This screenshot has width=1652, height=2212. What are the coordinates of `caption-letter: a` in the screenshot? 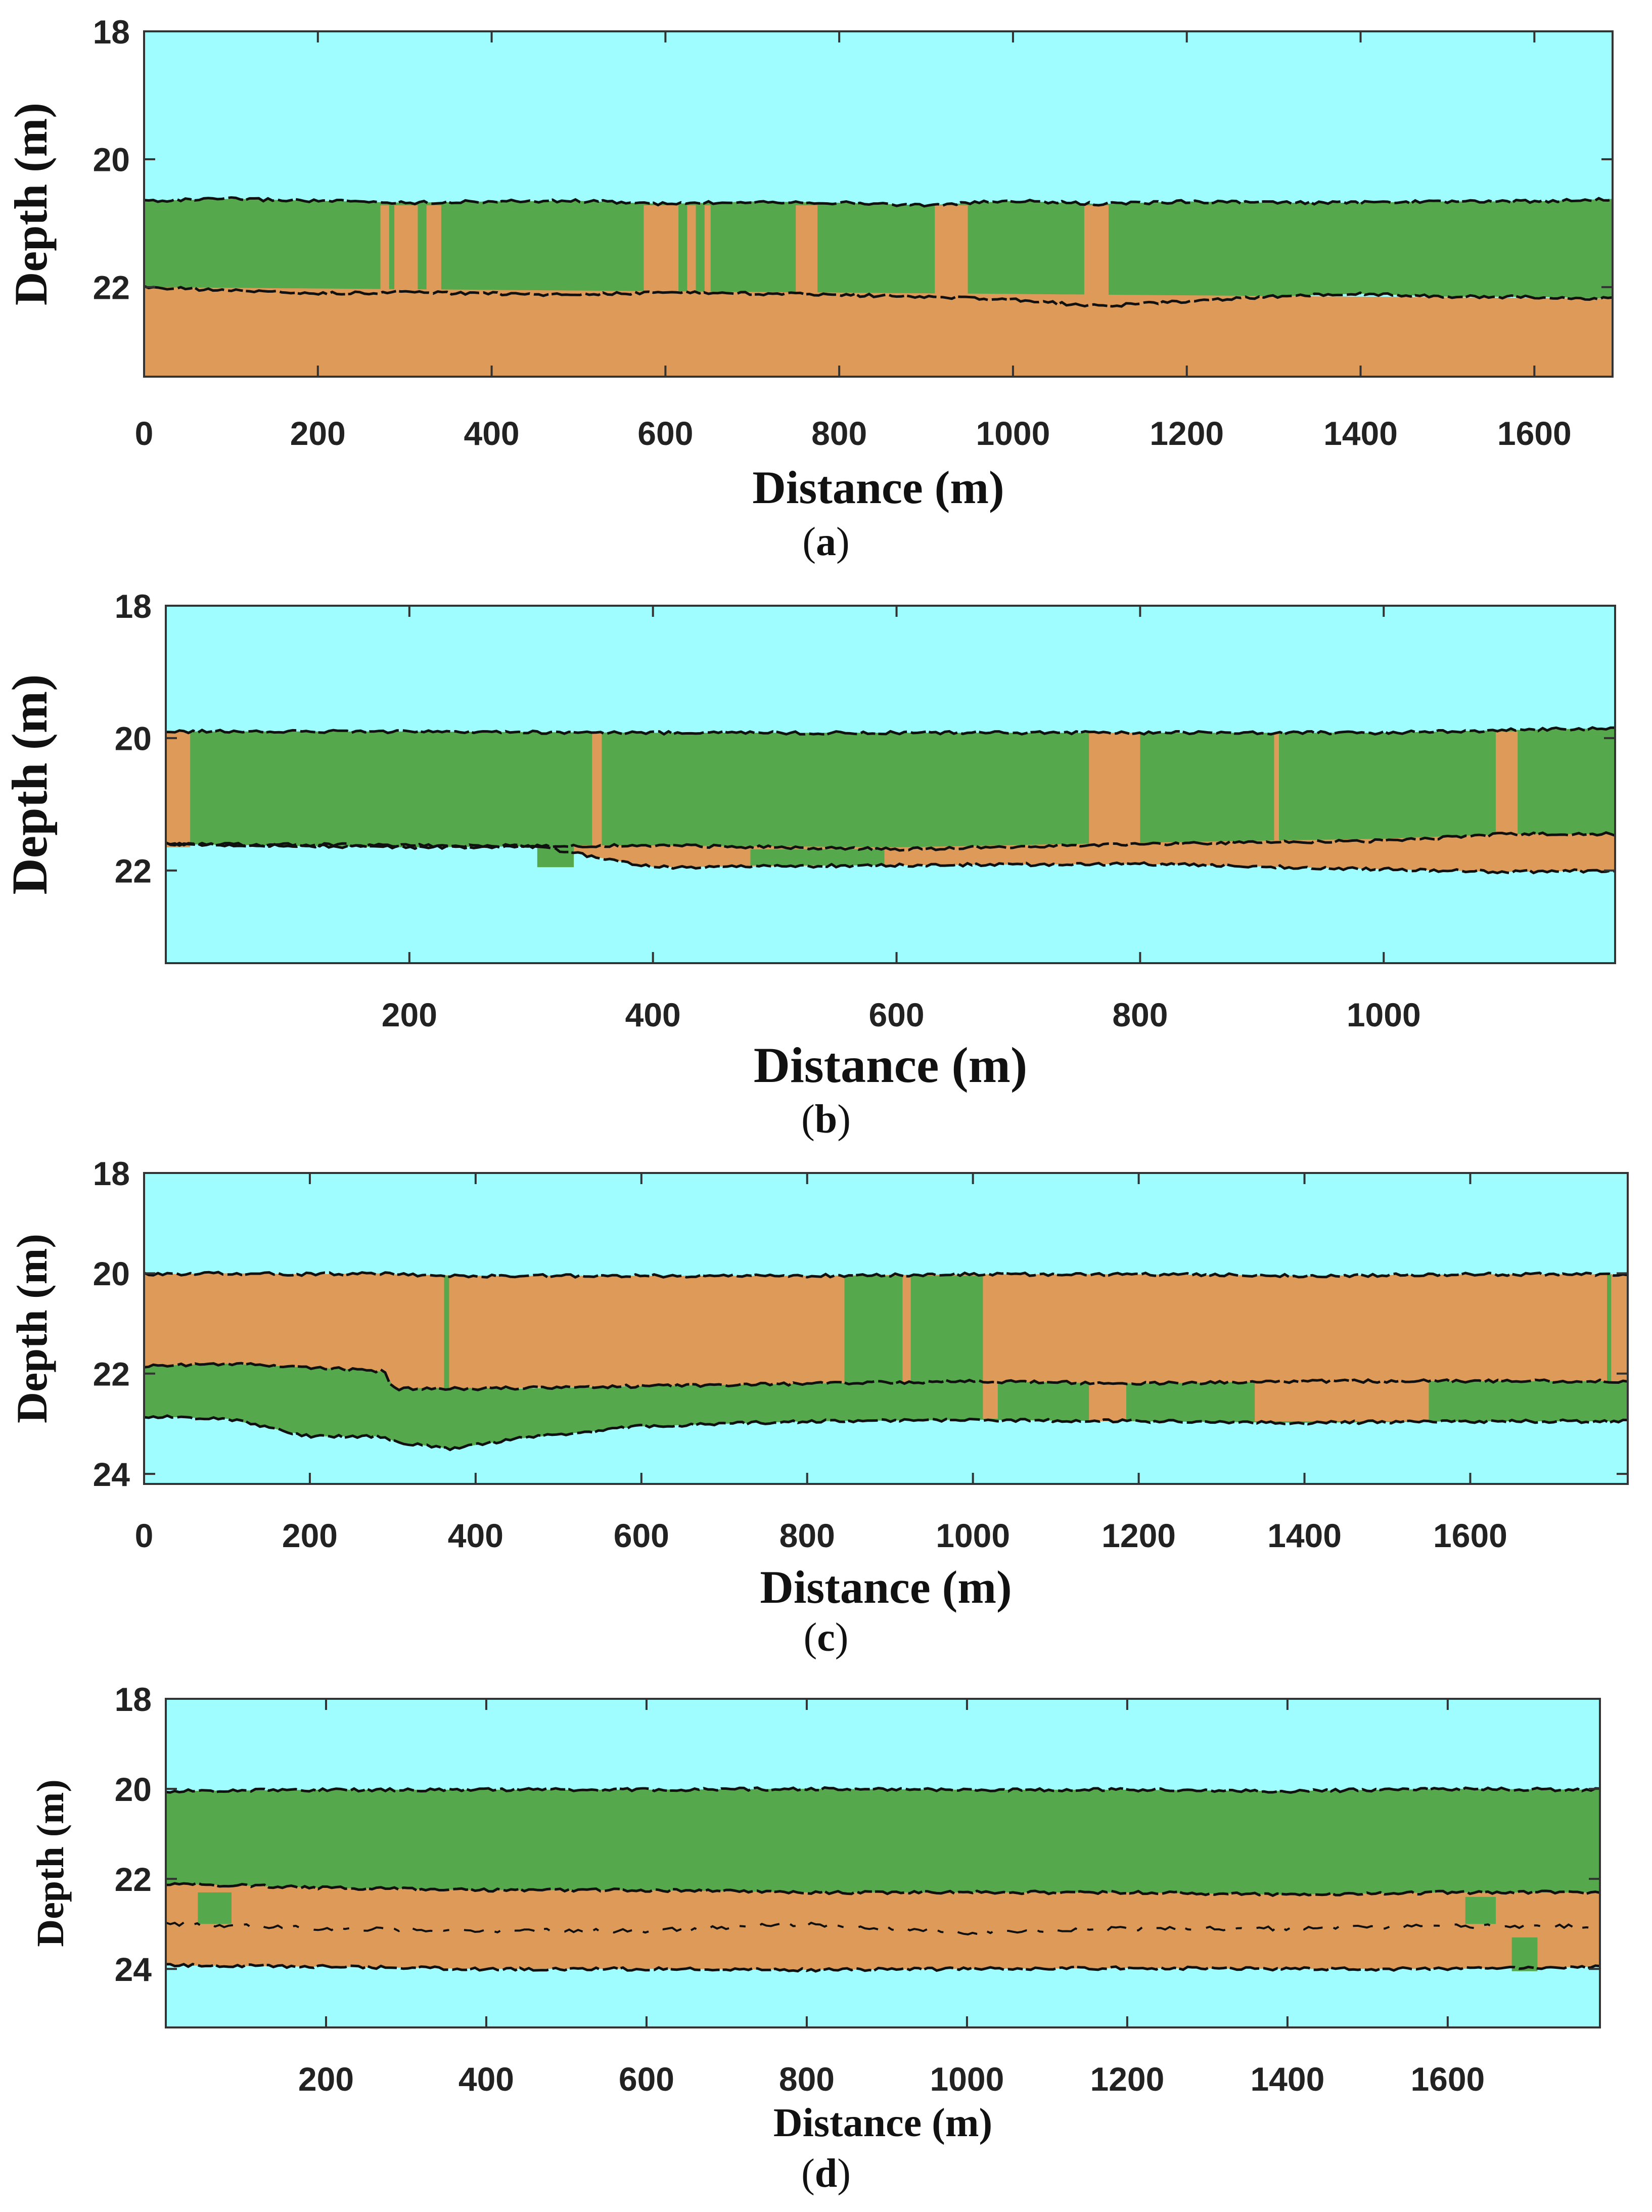 It's located at (826, 542).